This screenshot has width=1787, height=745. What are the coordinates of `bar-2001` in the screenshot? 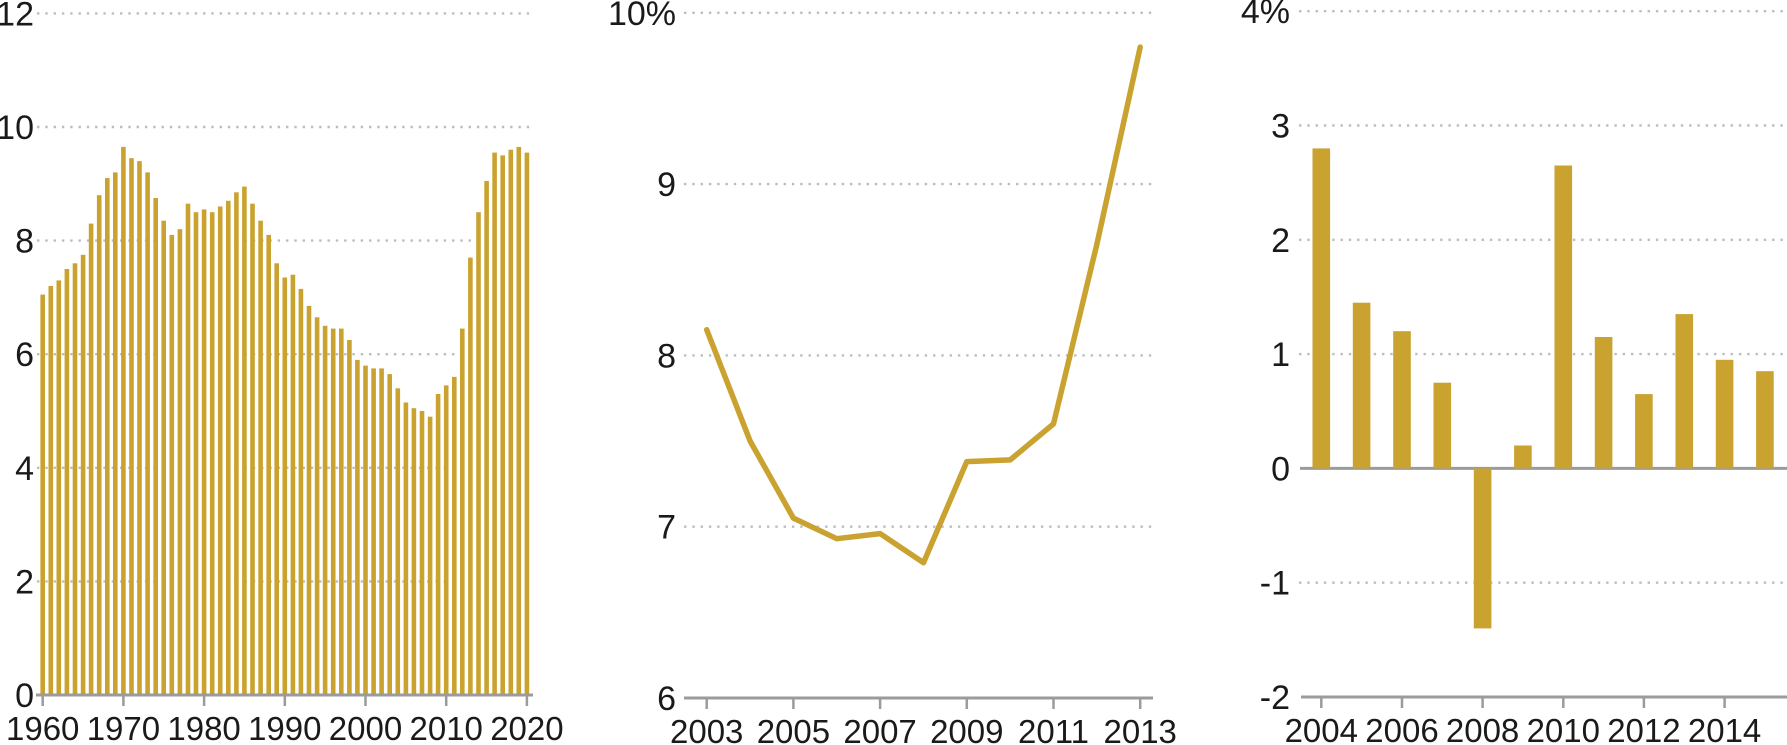 It's located at (373, 531).